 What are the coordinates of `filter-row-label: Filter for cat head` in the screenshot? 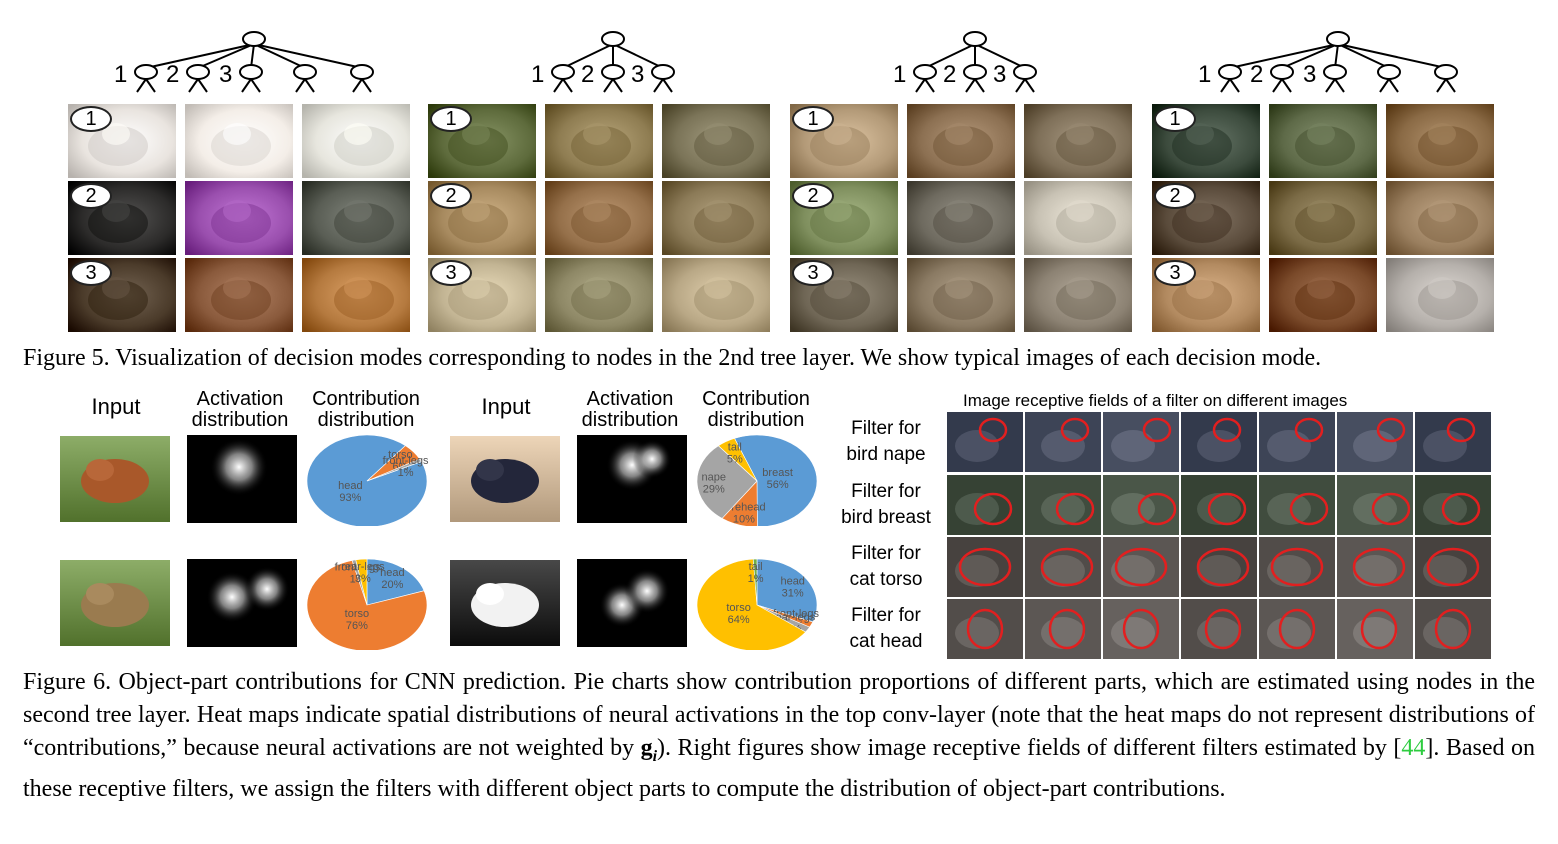 It's located at (886, 629).